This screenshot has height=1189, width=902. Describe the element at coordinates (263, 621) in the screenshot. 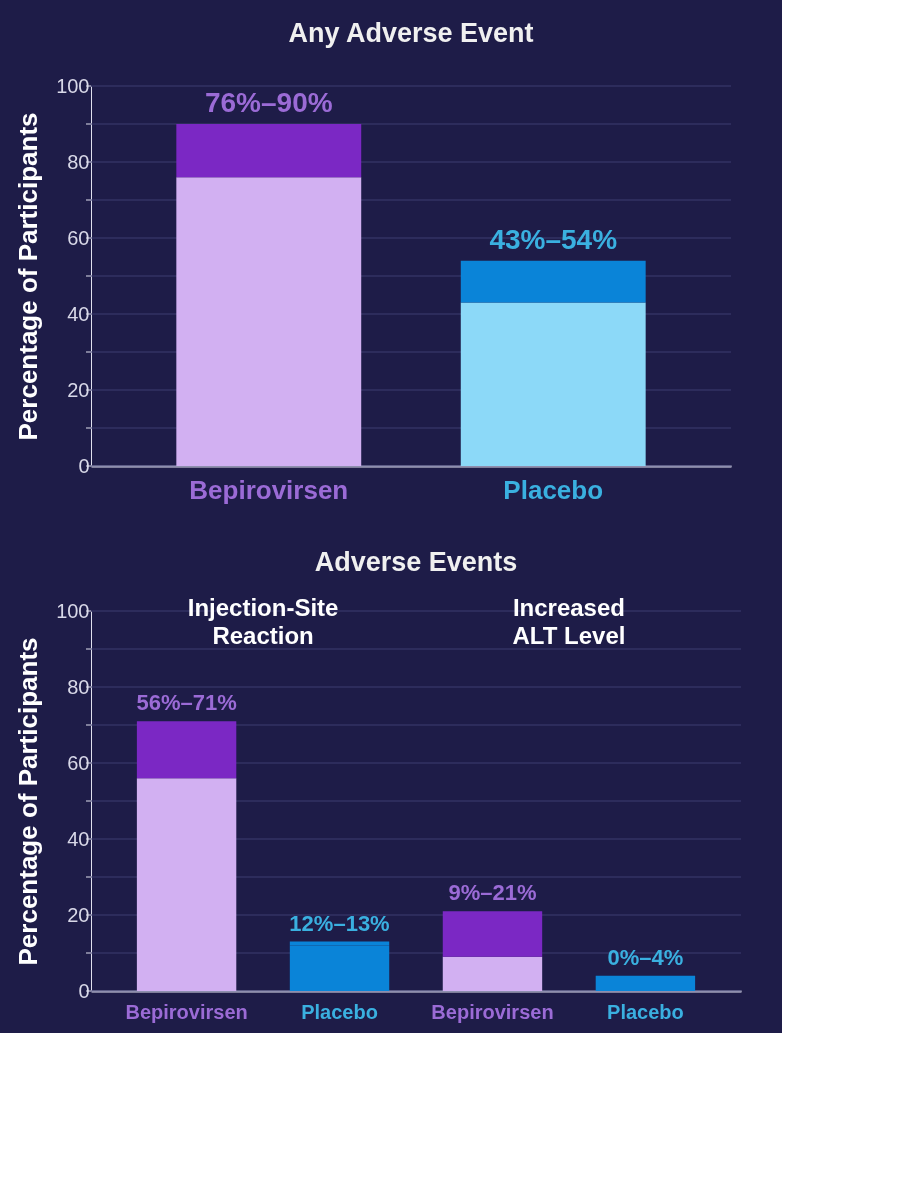

I see `annotation: Injection-Site Reaction` at that location.